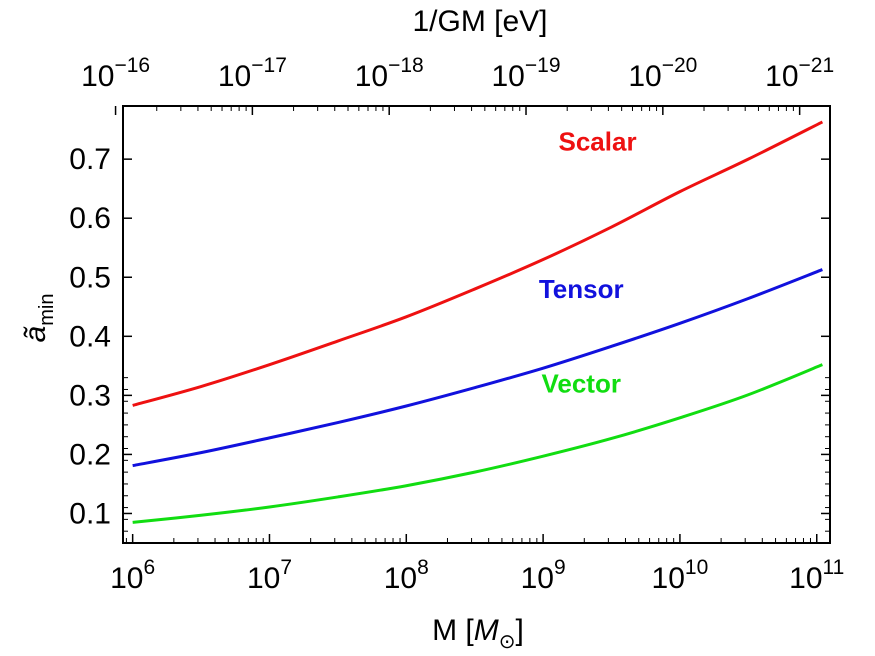  I want to click on series-labels: Scalar Tensor Vector, so click(588, 262).